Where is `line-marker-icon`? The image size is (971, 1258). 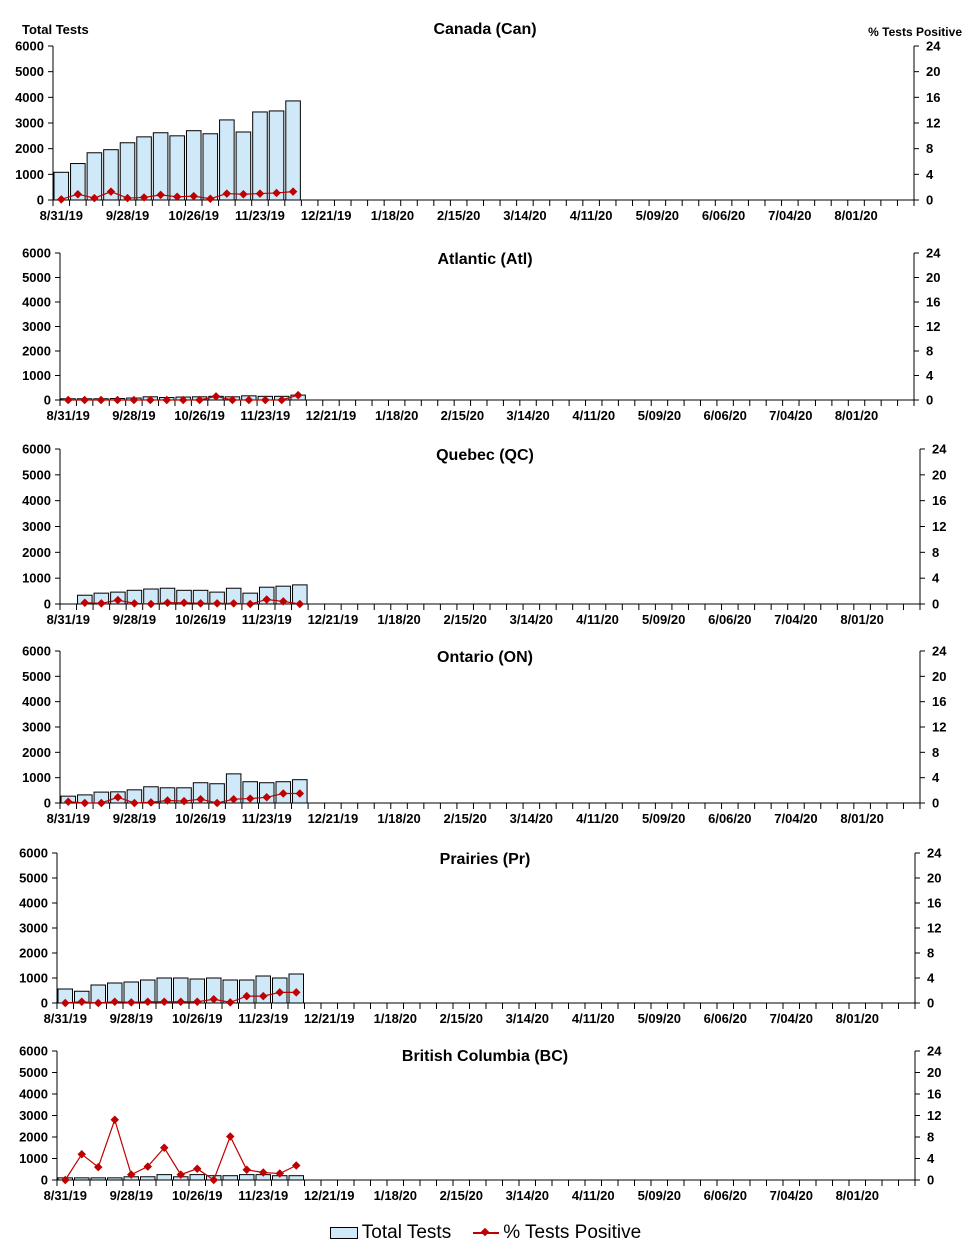
line-marker-icon is located at coordinates (486, 1233).